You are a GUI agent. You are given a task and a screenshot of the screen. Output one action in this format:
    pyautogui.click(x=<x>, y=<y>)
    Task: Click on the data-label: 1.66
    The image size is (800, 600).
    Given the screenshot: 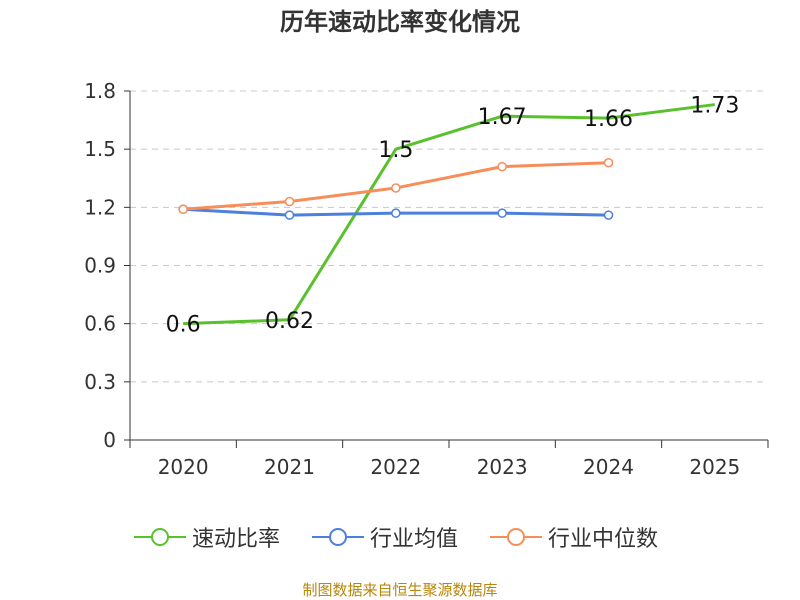 What is the action you would take?
    pyautogui.click(x=608, y=119)
    